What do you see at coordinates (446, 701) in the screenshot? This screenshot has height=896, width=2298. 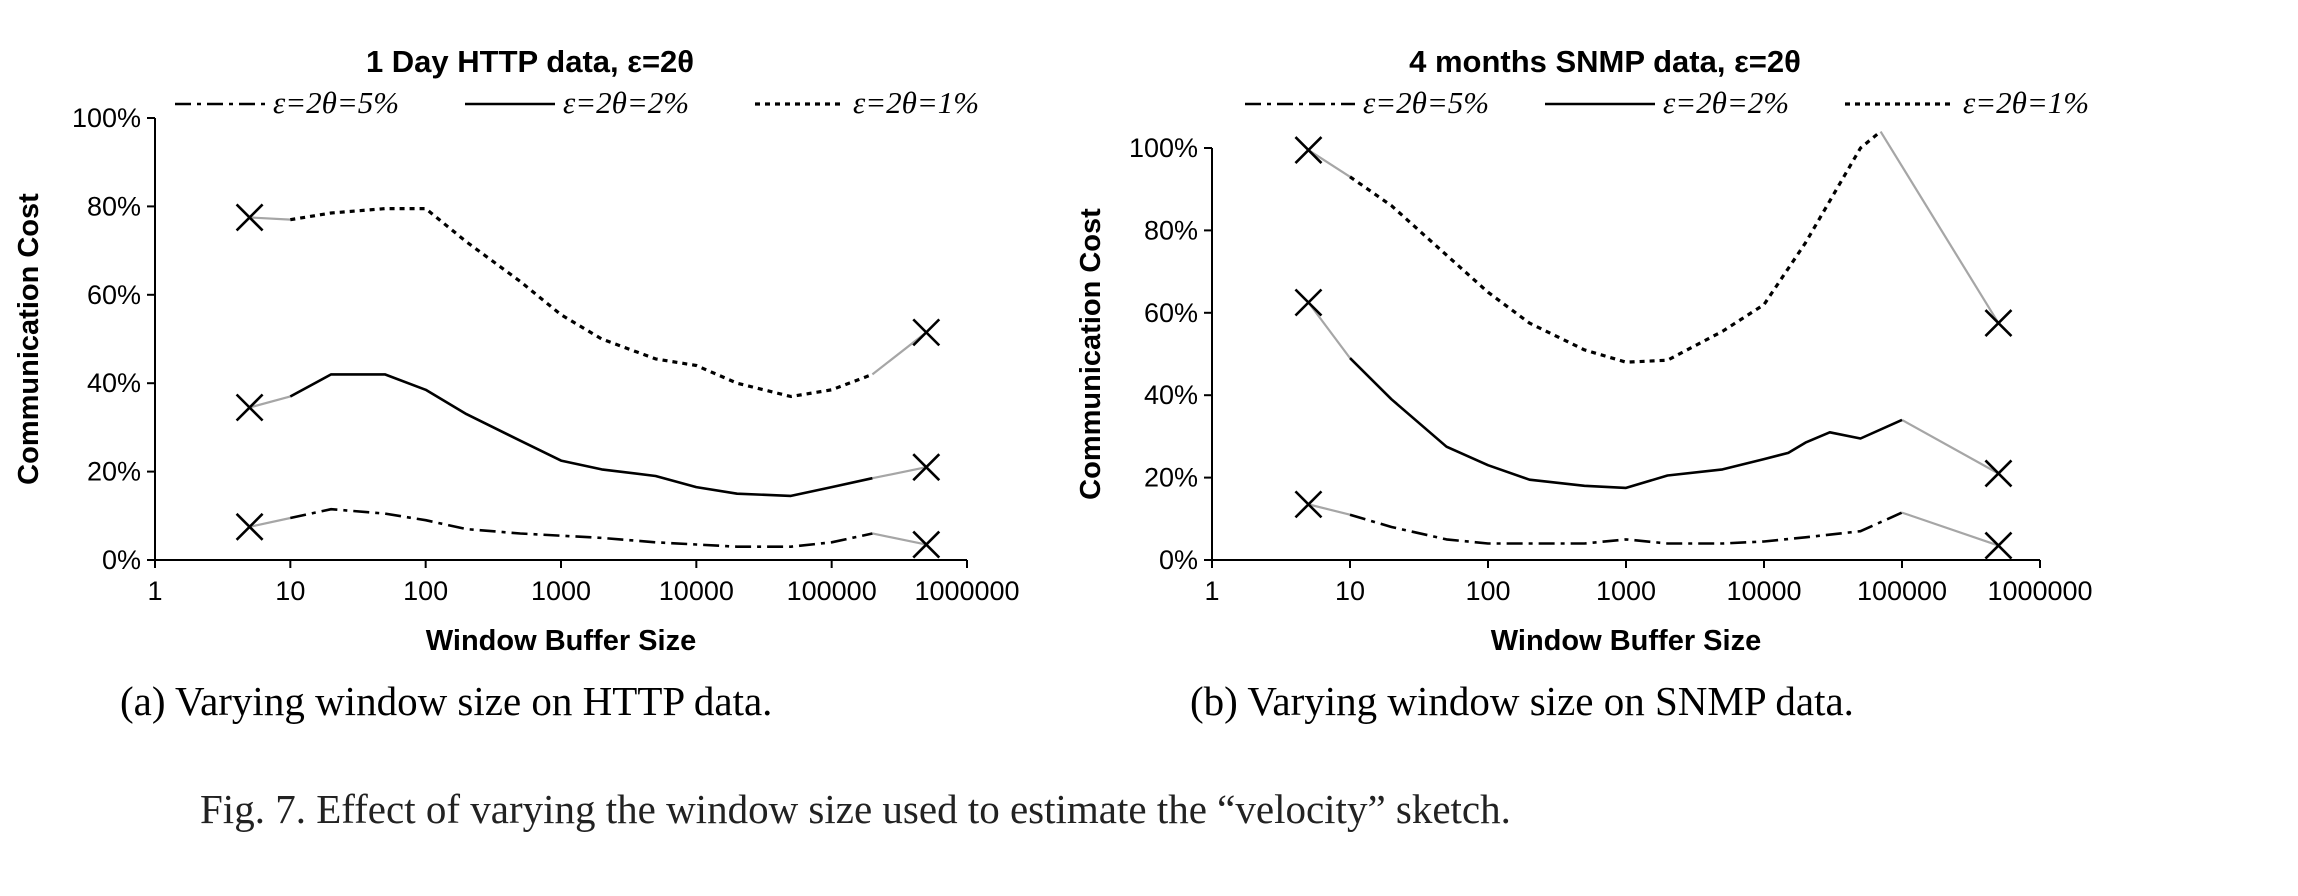 I see `caption-a: (a) Varying window size on HTTP data.` at bounding box center [446, 701].